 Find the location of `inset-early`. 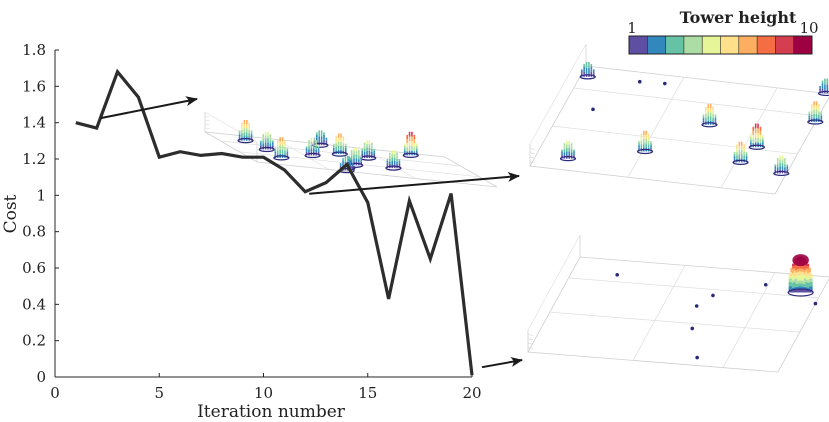

inset-early is located at coordinates (351, 149).